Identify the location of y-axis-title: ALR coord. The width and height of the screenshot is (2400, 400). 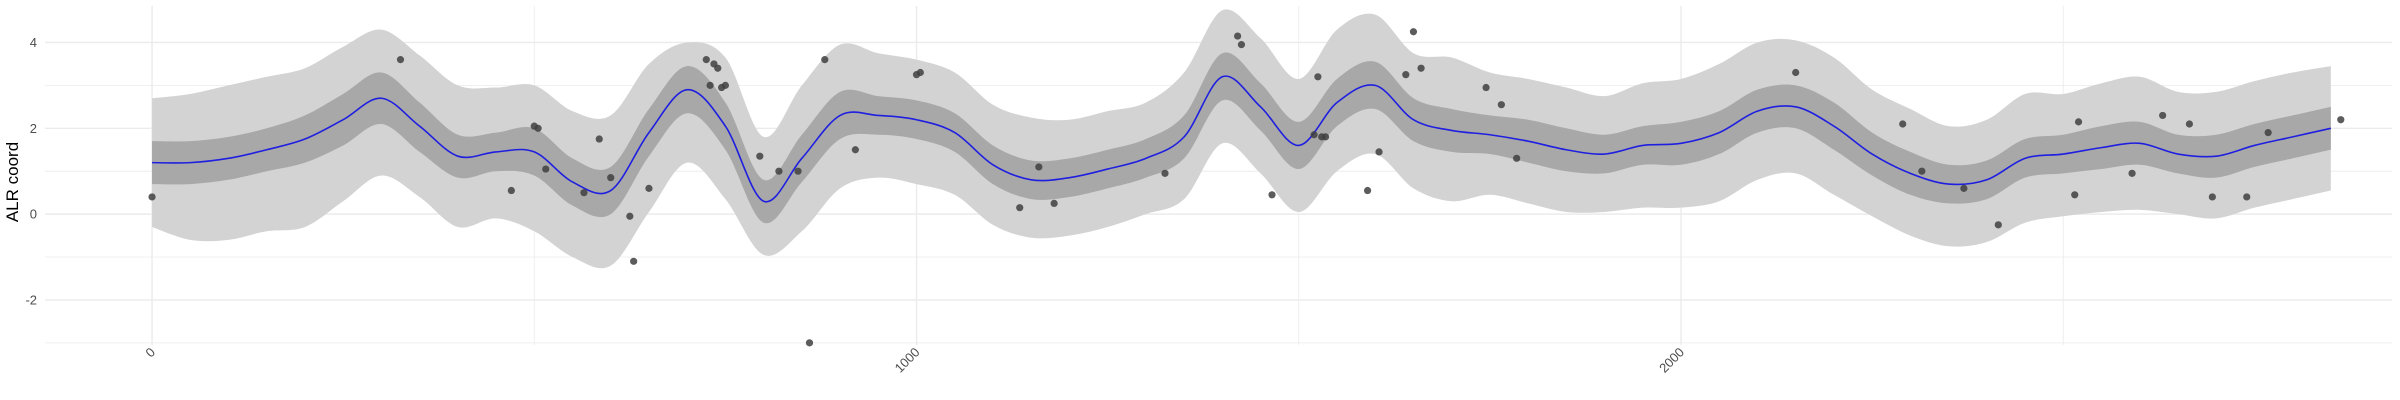
(12, 182).